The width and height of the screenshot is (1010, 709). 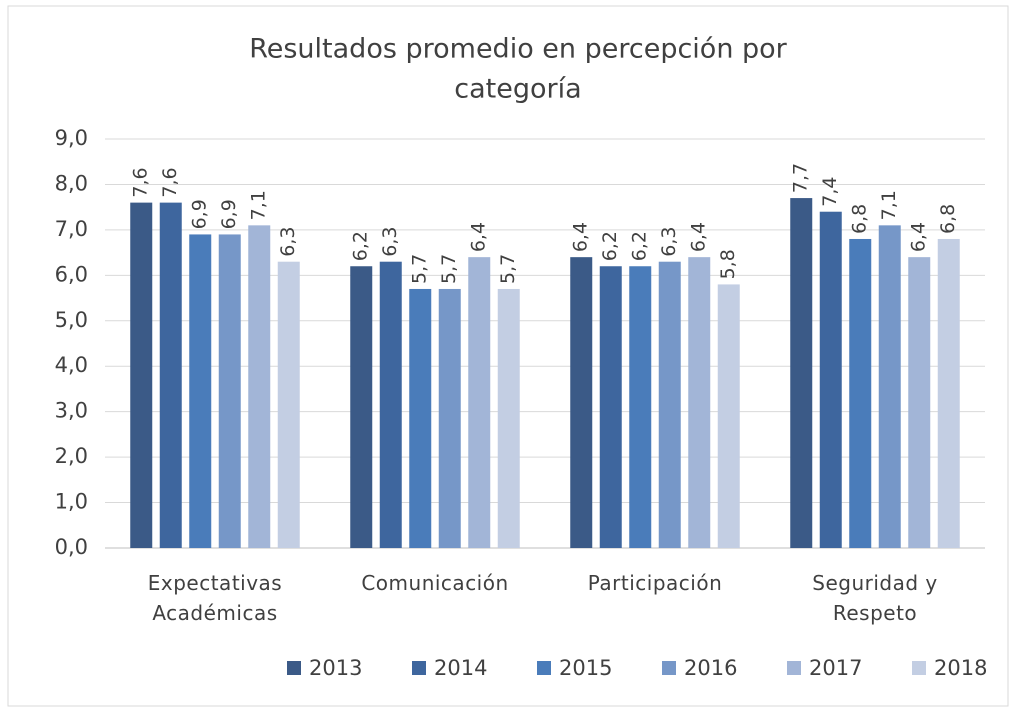 What do you see at coordinates (71, 229) in the screenshot?
I see `y-tick-label: 7,0` at bounding box center [71, 229].